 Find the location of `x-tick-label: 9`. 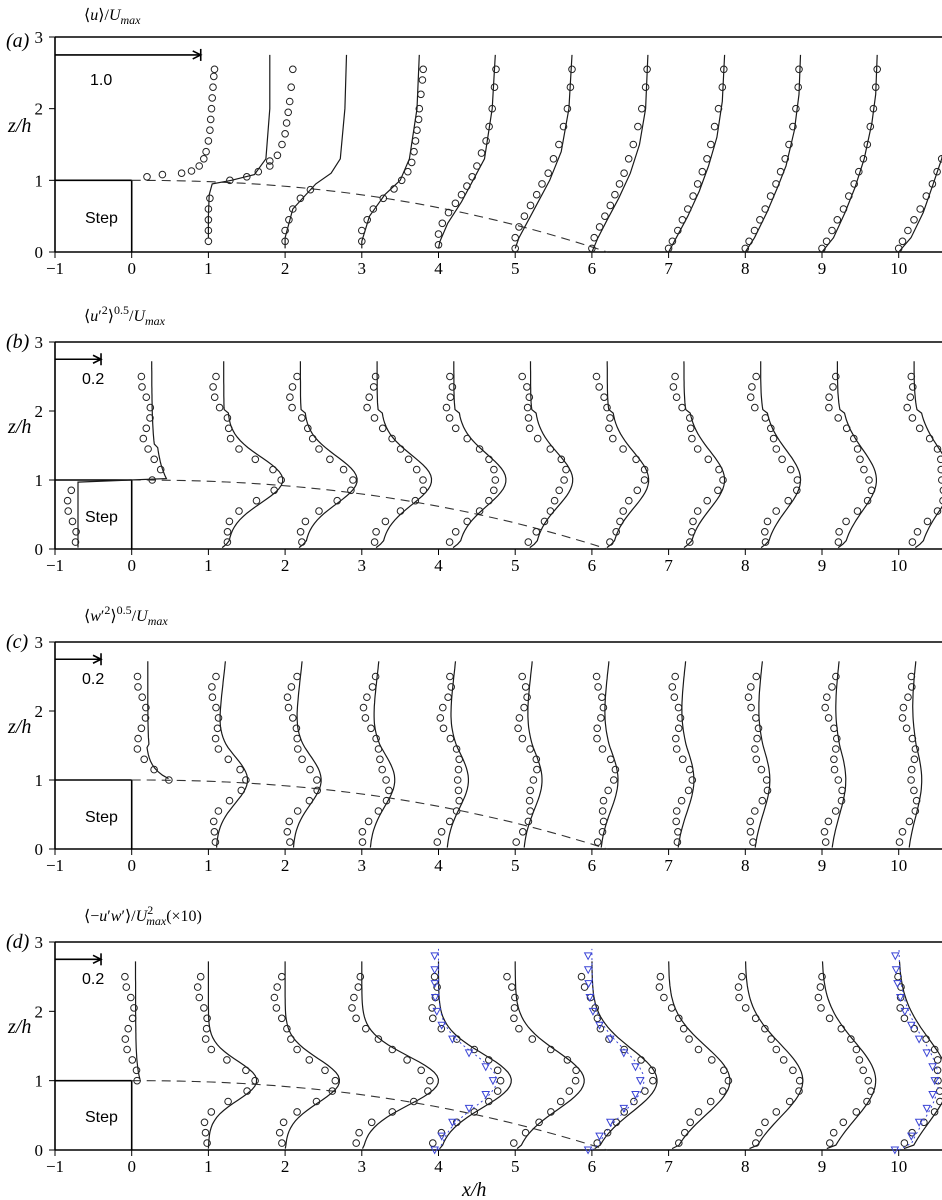

x-tick-label: 9 is located at coordinates (822, 1166).